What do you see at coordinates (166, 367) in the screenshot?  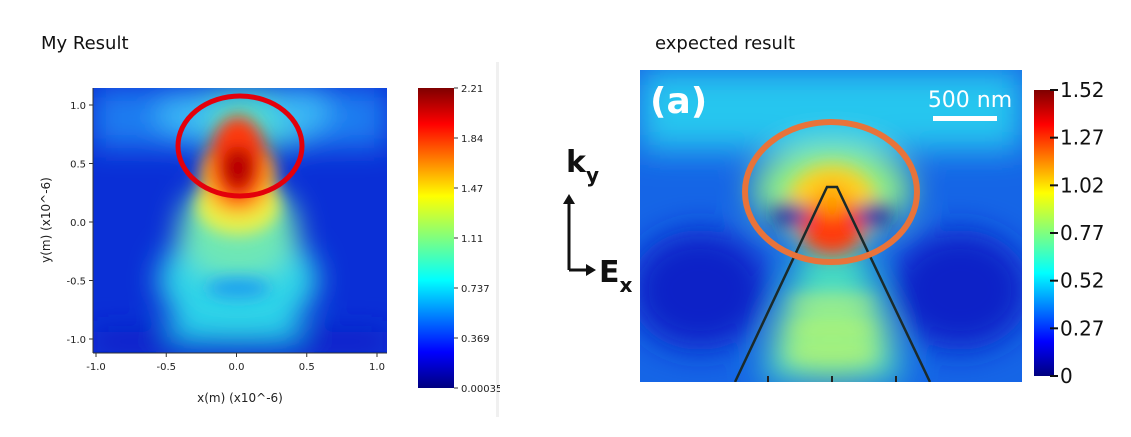 I see `left-x-tick-label: -0.5` at bounding box center [166, 367].